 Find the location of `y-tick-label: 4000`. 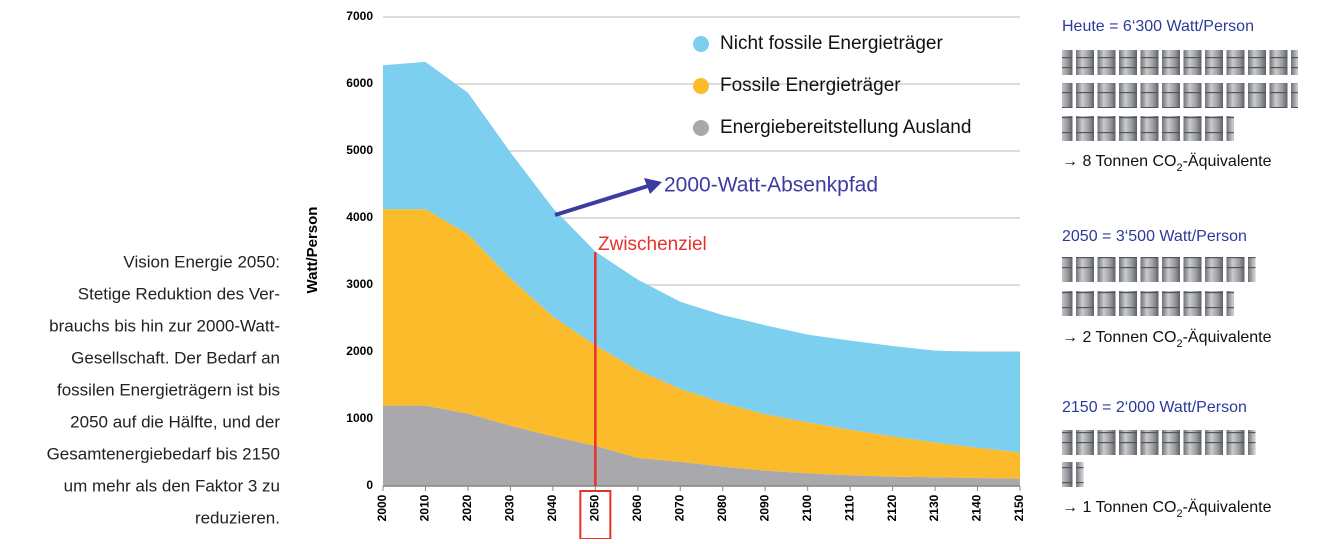

y-tick-label: 4000 is located at coordinates (359, 217).